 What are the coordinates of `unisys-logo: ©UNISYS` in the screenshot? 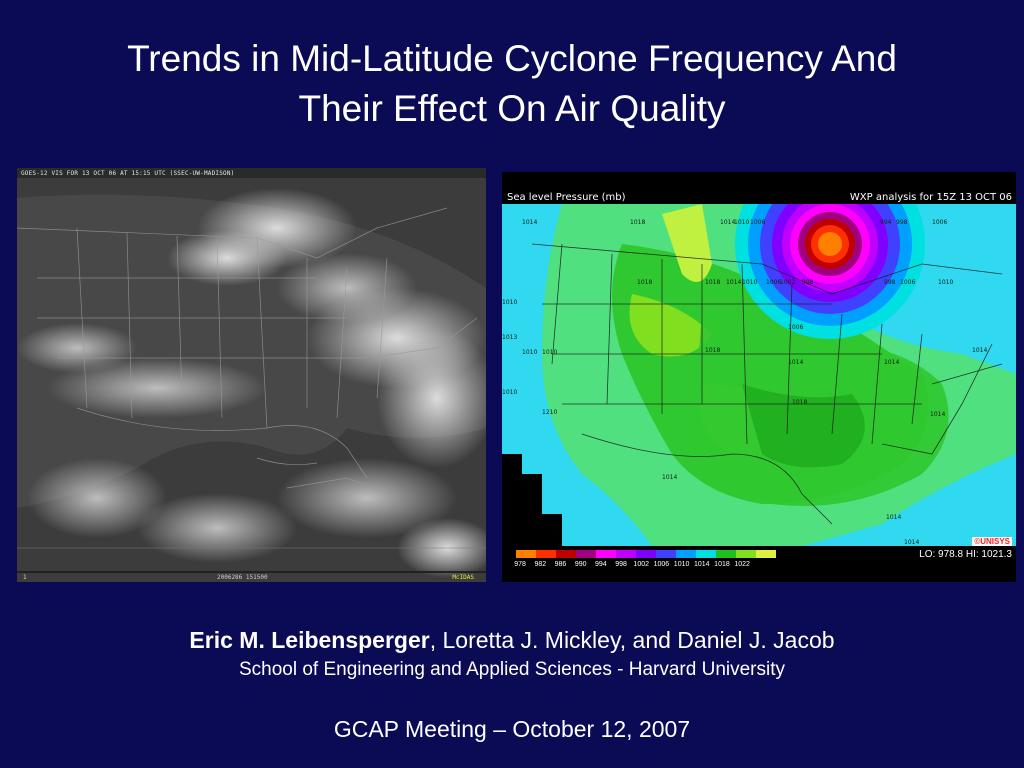 It's located at (992, 541).